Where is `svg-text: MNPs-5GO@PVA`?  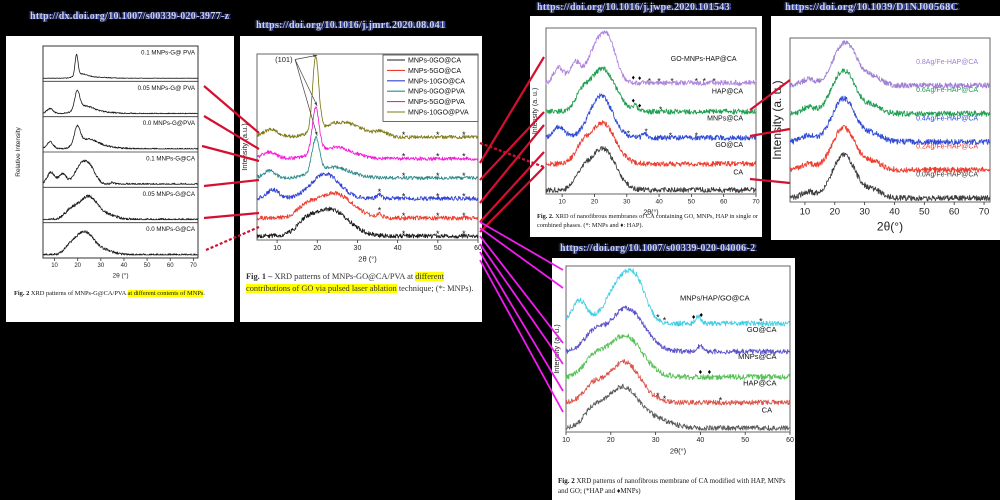
svg-text: MNPs-5GO@PVA is located at coordinates (436, 102).